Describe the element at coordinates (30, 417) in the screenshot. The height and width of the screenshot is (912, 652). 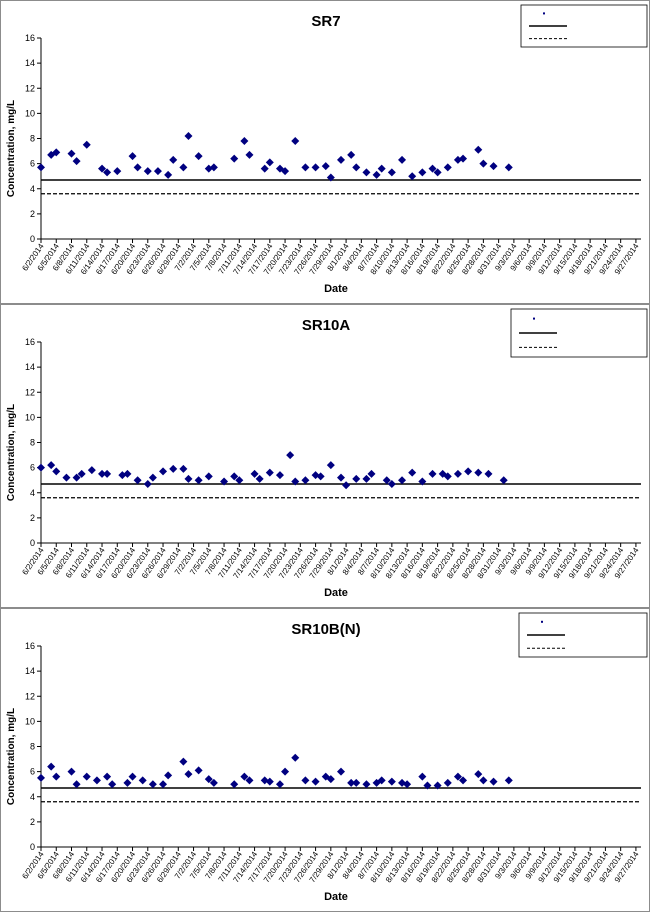
I see `y-tick-label: 10` at that location.